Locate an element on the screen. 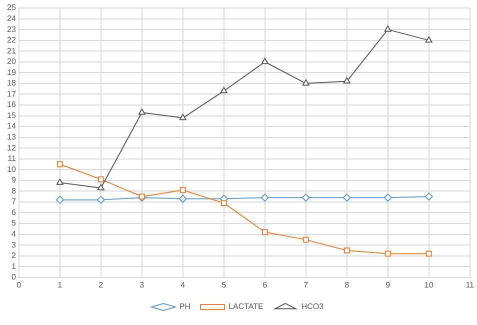 Image resolution: width=477 pixels, height=325 pixels. y-tick-label: 0 is located at coordinates (13, 277).